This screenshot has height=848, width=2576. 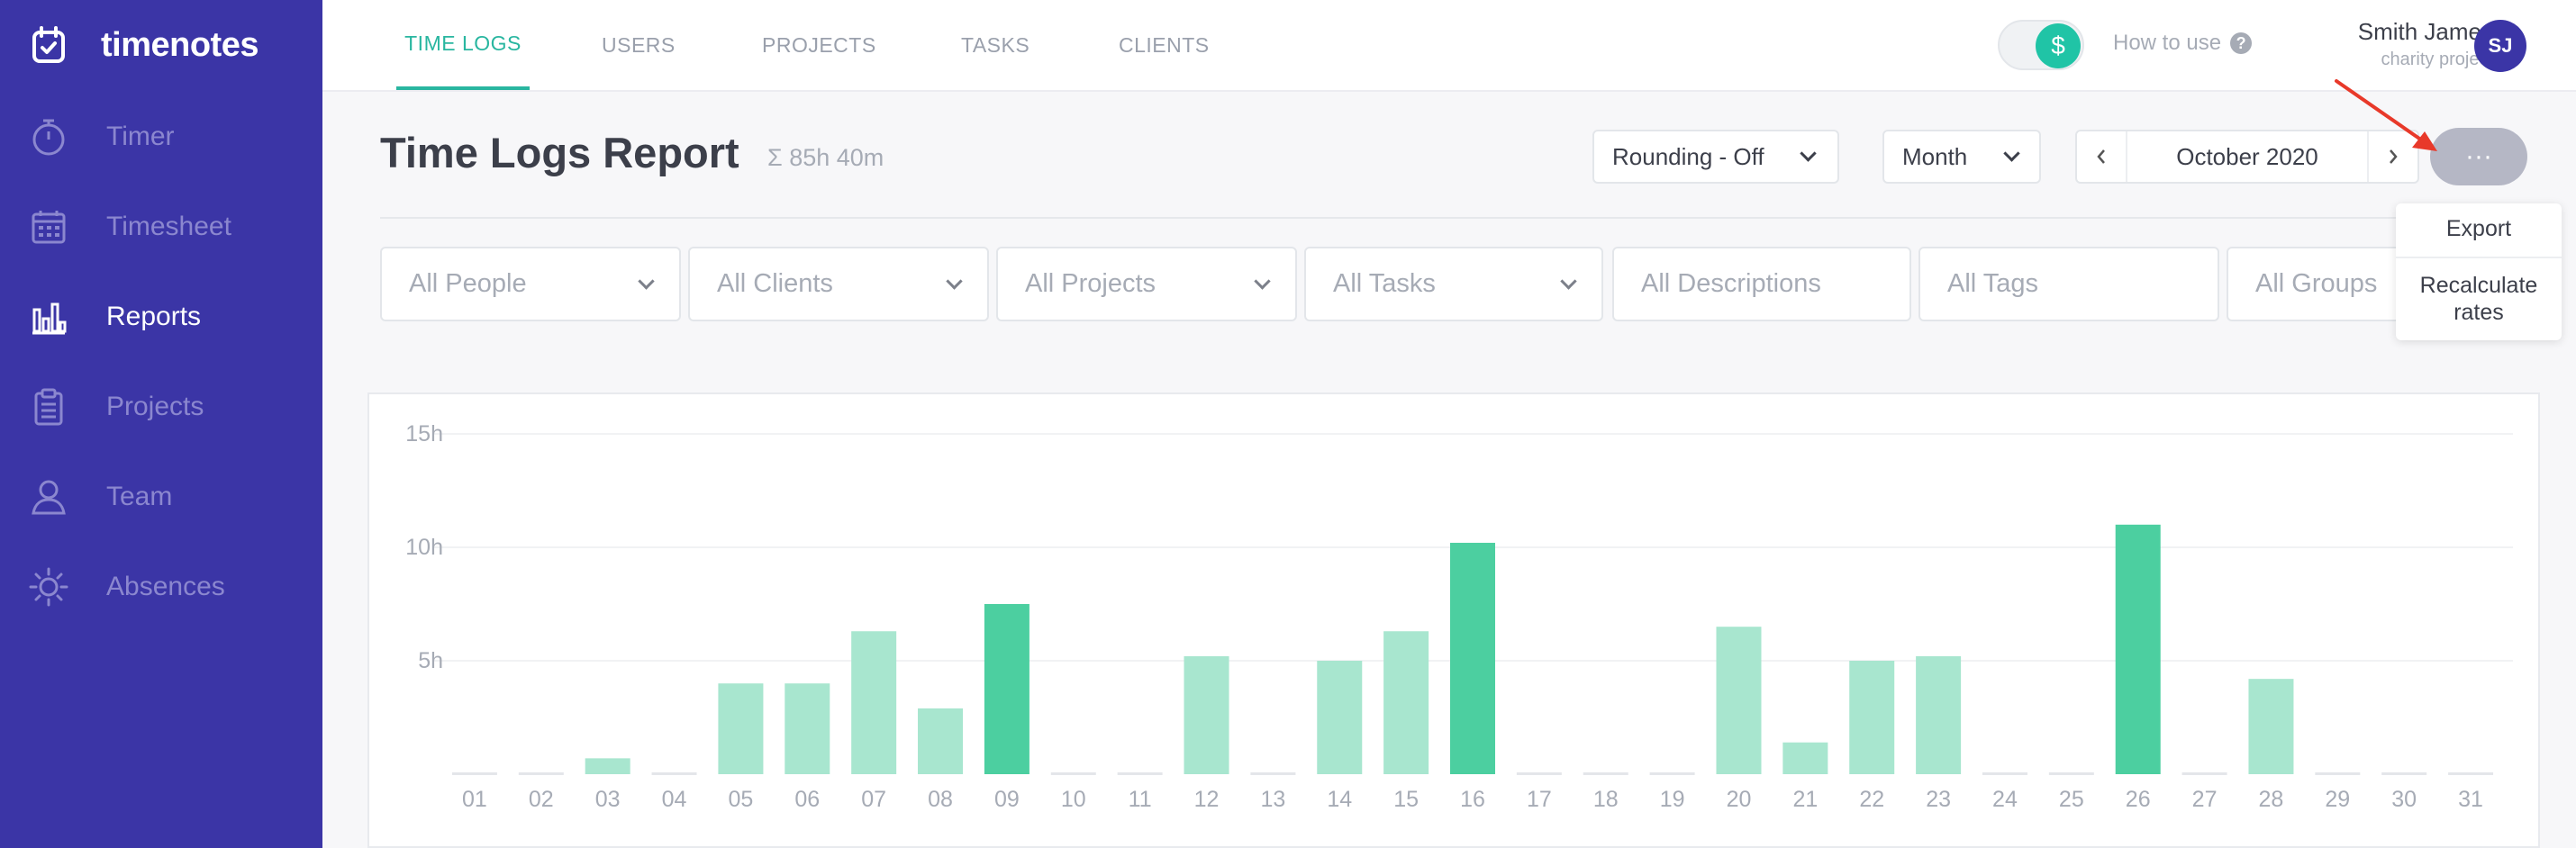 What do you see at coordinates (2337, 800) in the screenshot?
I see `x-tick-label: 29` at bounding box center [2337, 800].